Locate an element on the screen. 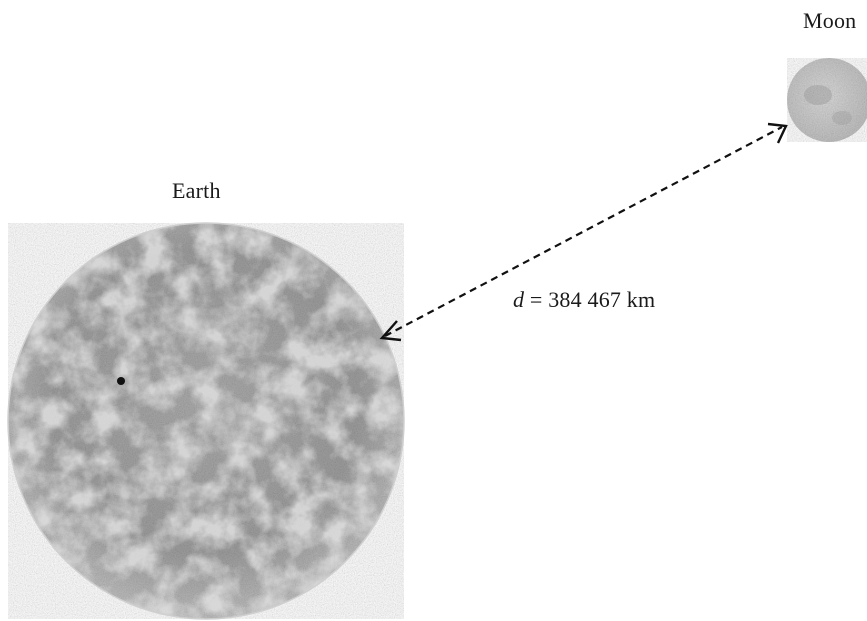 The image size is (867, 621). distance-variable: d is located at coordinates (519, 299).